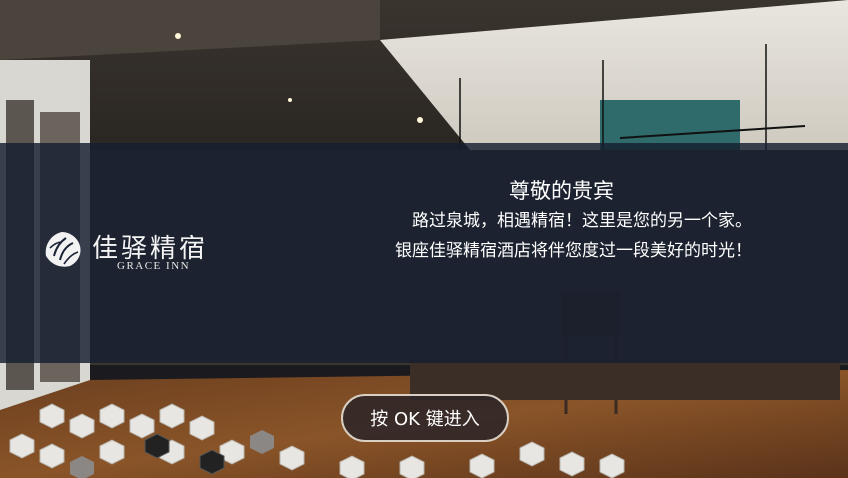 The height and width of the screenshot is (478, 848). What do you see at coordinates (63, 249) in the screenshot?
I see `lotus-flower-icon` at bounding box center [63, 249].